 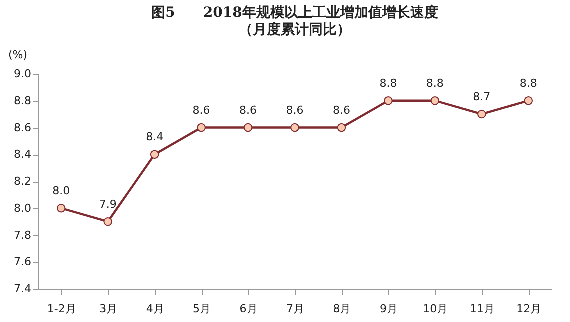 What do you see at coordinates (155, 137) in the screenshot?
I see `data-label: 8.4` at bounding box center [155, 137].